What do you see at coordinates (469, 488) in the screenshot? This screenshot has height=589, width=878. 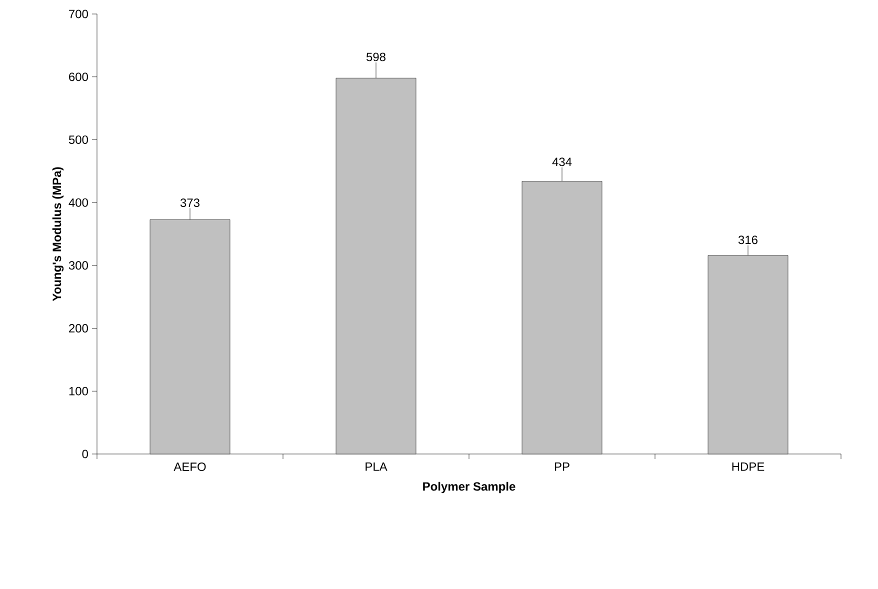 I see `x-axis-title: Polymer Sample` at bounding box center [469, 488].